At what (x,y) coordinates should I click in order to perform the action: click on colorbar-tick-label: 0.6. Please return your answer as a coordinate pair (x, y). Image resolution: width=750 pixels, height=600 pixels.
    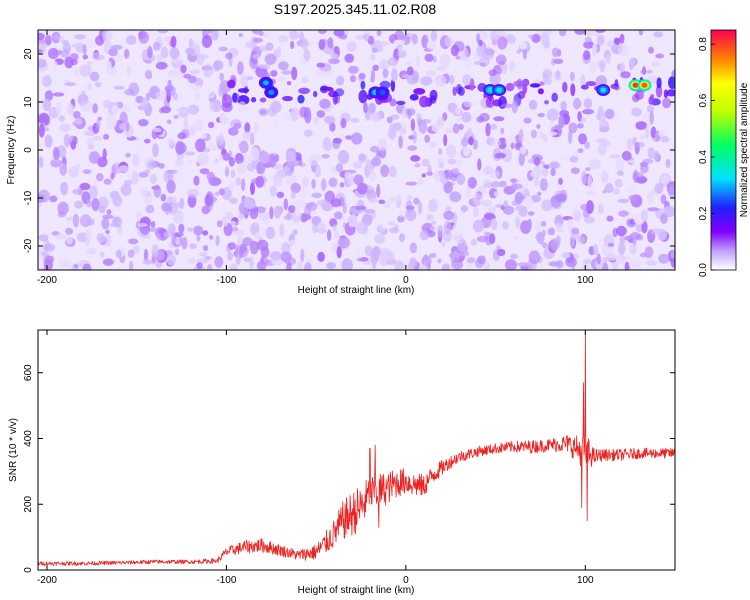
    Looking at the image, I should click on (703, 100).